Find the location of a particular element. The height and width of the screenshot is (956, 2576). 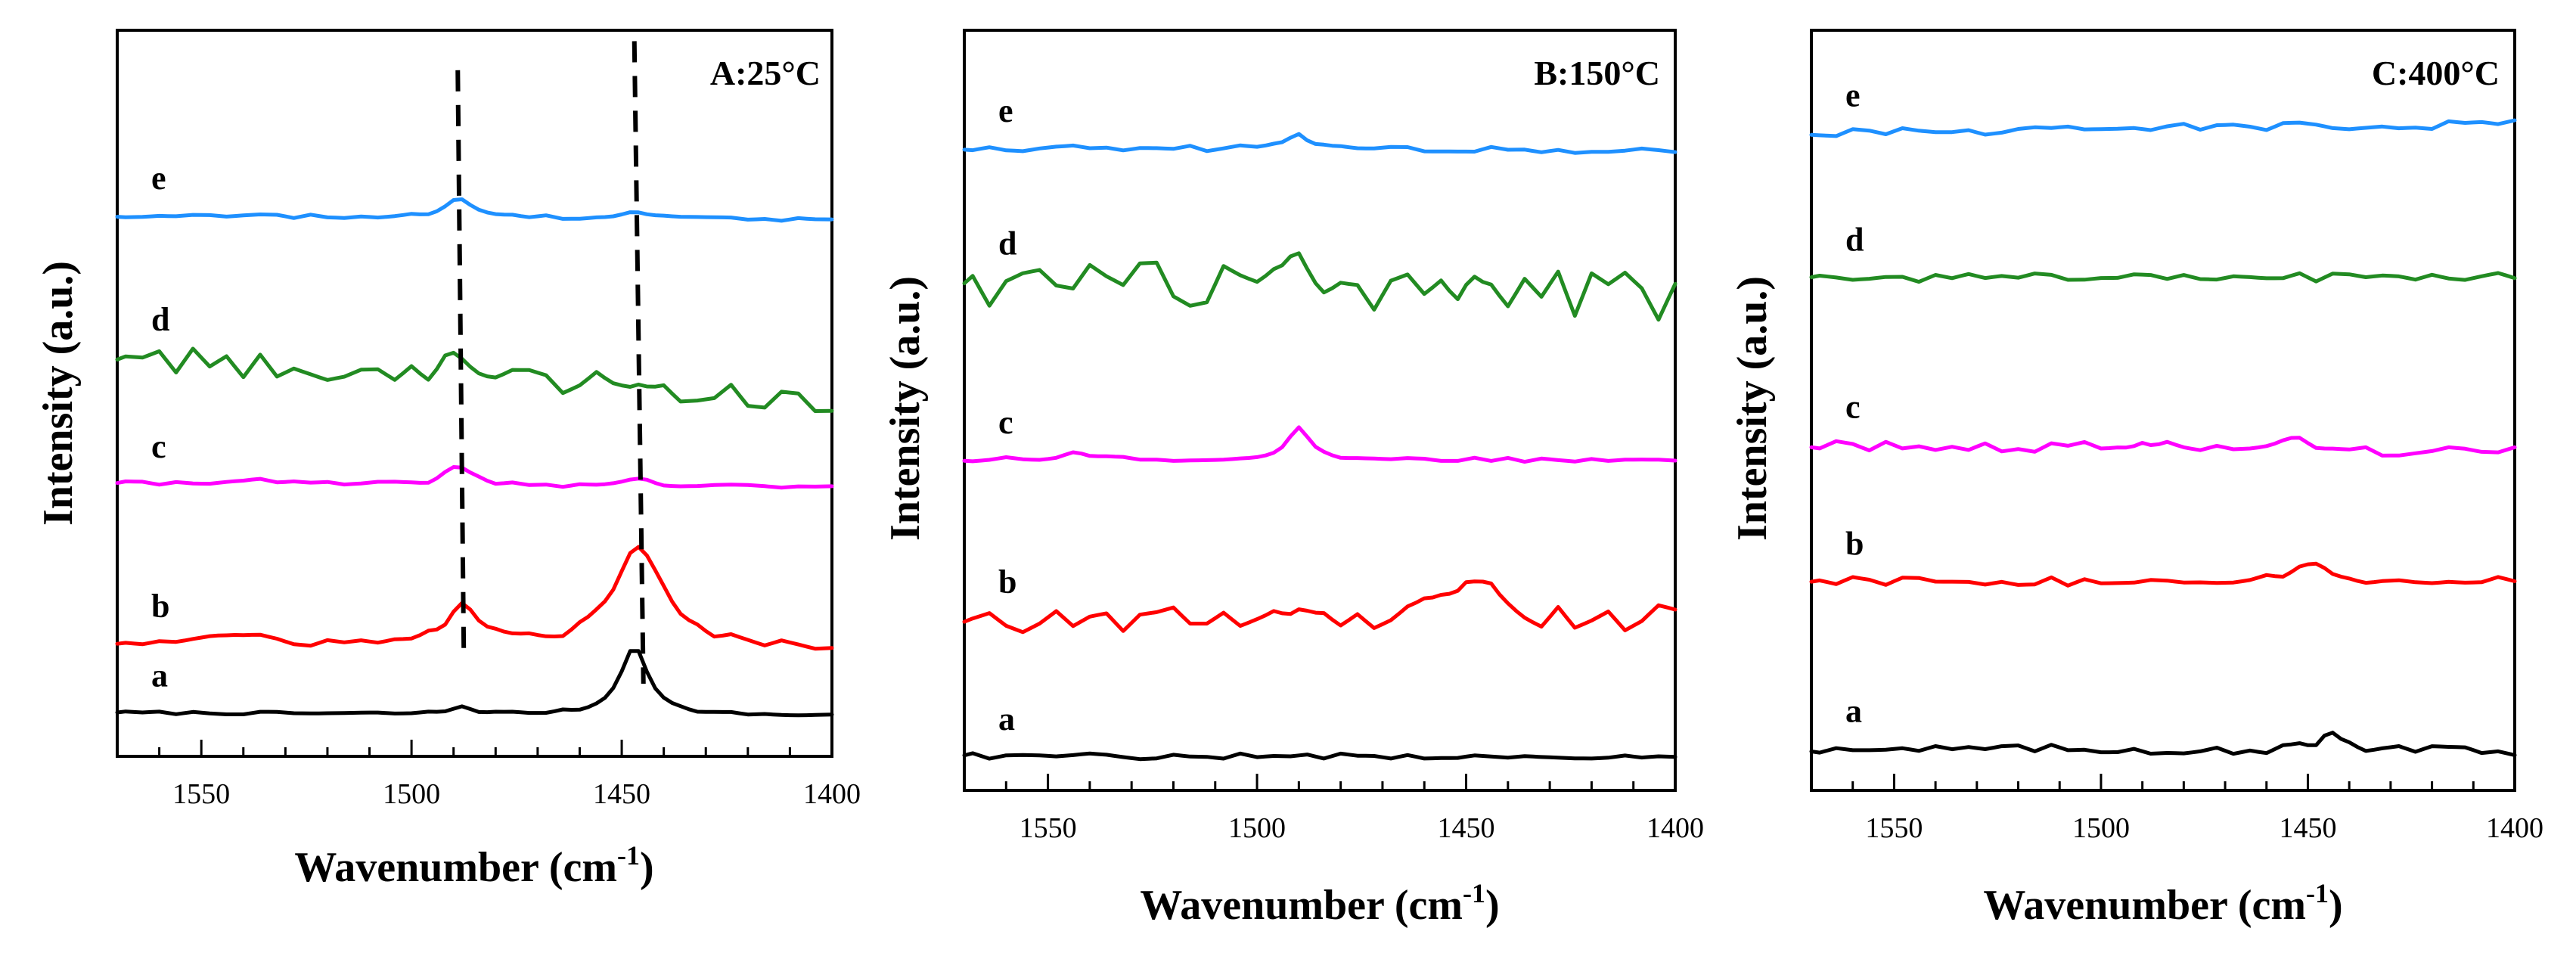

panel-a-markers is located at coordinates (550, 362).